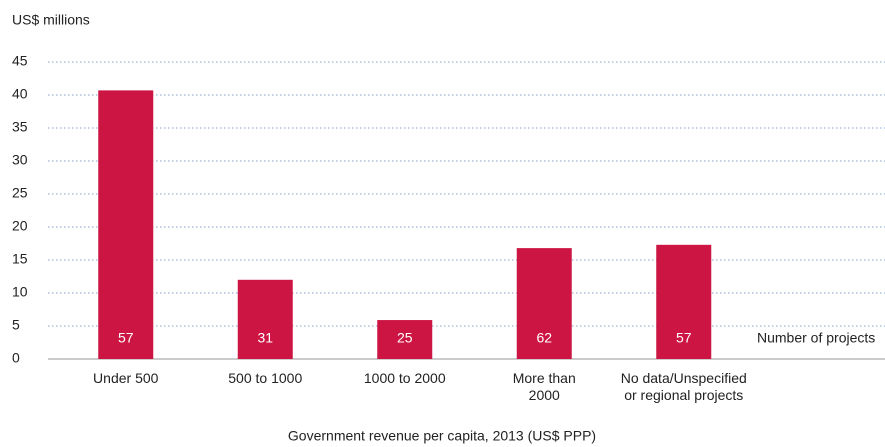  Describe the element at coordinates (265, 378) in the screenshot. I see `x-tick-label: 500 to 1000` at that location.